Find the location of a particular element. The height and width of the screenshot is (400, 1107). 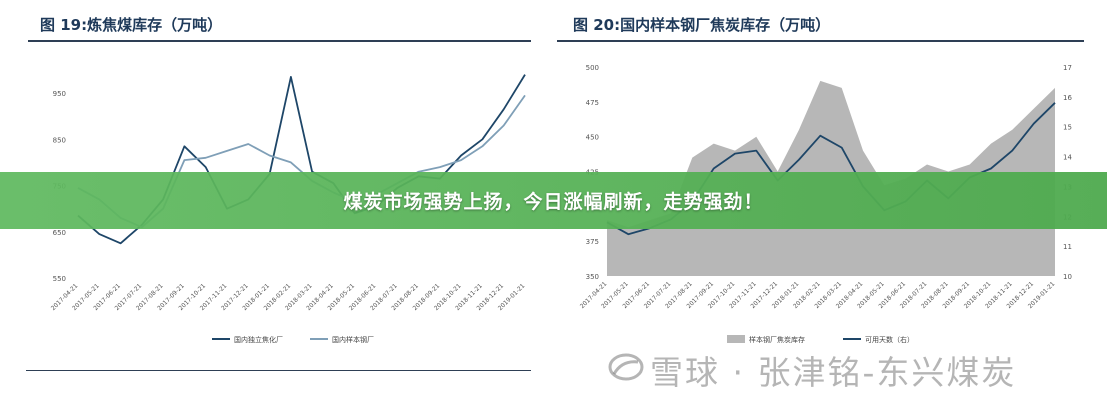

y2-tick-label: 16 is located at coordinates (1067, 98).